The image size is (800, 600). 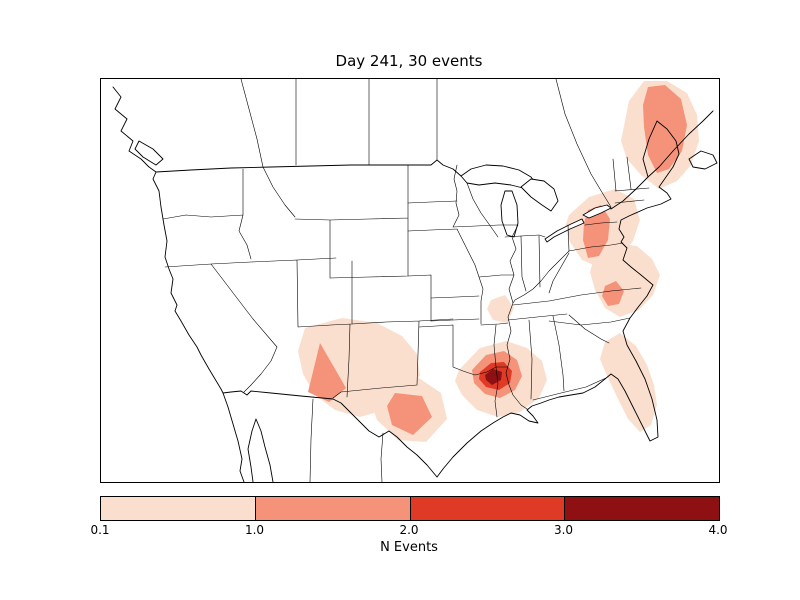 I want to click on state-borders-midwest, so click(x=488, y=287).